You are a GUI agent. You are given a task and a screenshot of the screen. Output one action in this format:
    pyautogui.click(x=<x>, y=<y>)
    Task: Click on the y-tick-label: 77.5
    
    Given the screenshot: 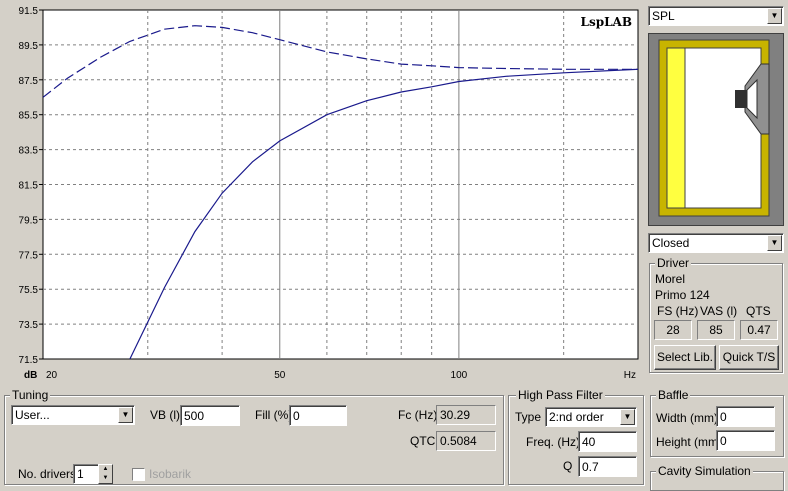 What is the action you would take?
    pyautogui.click(x=29, y=255)
    